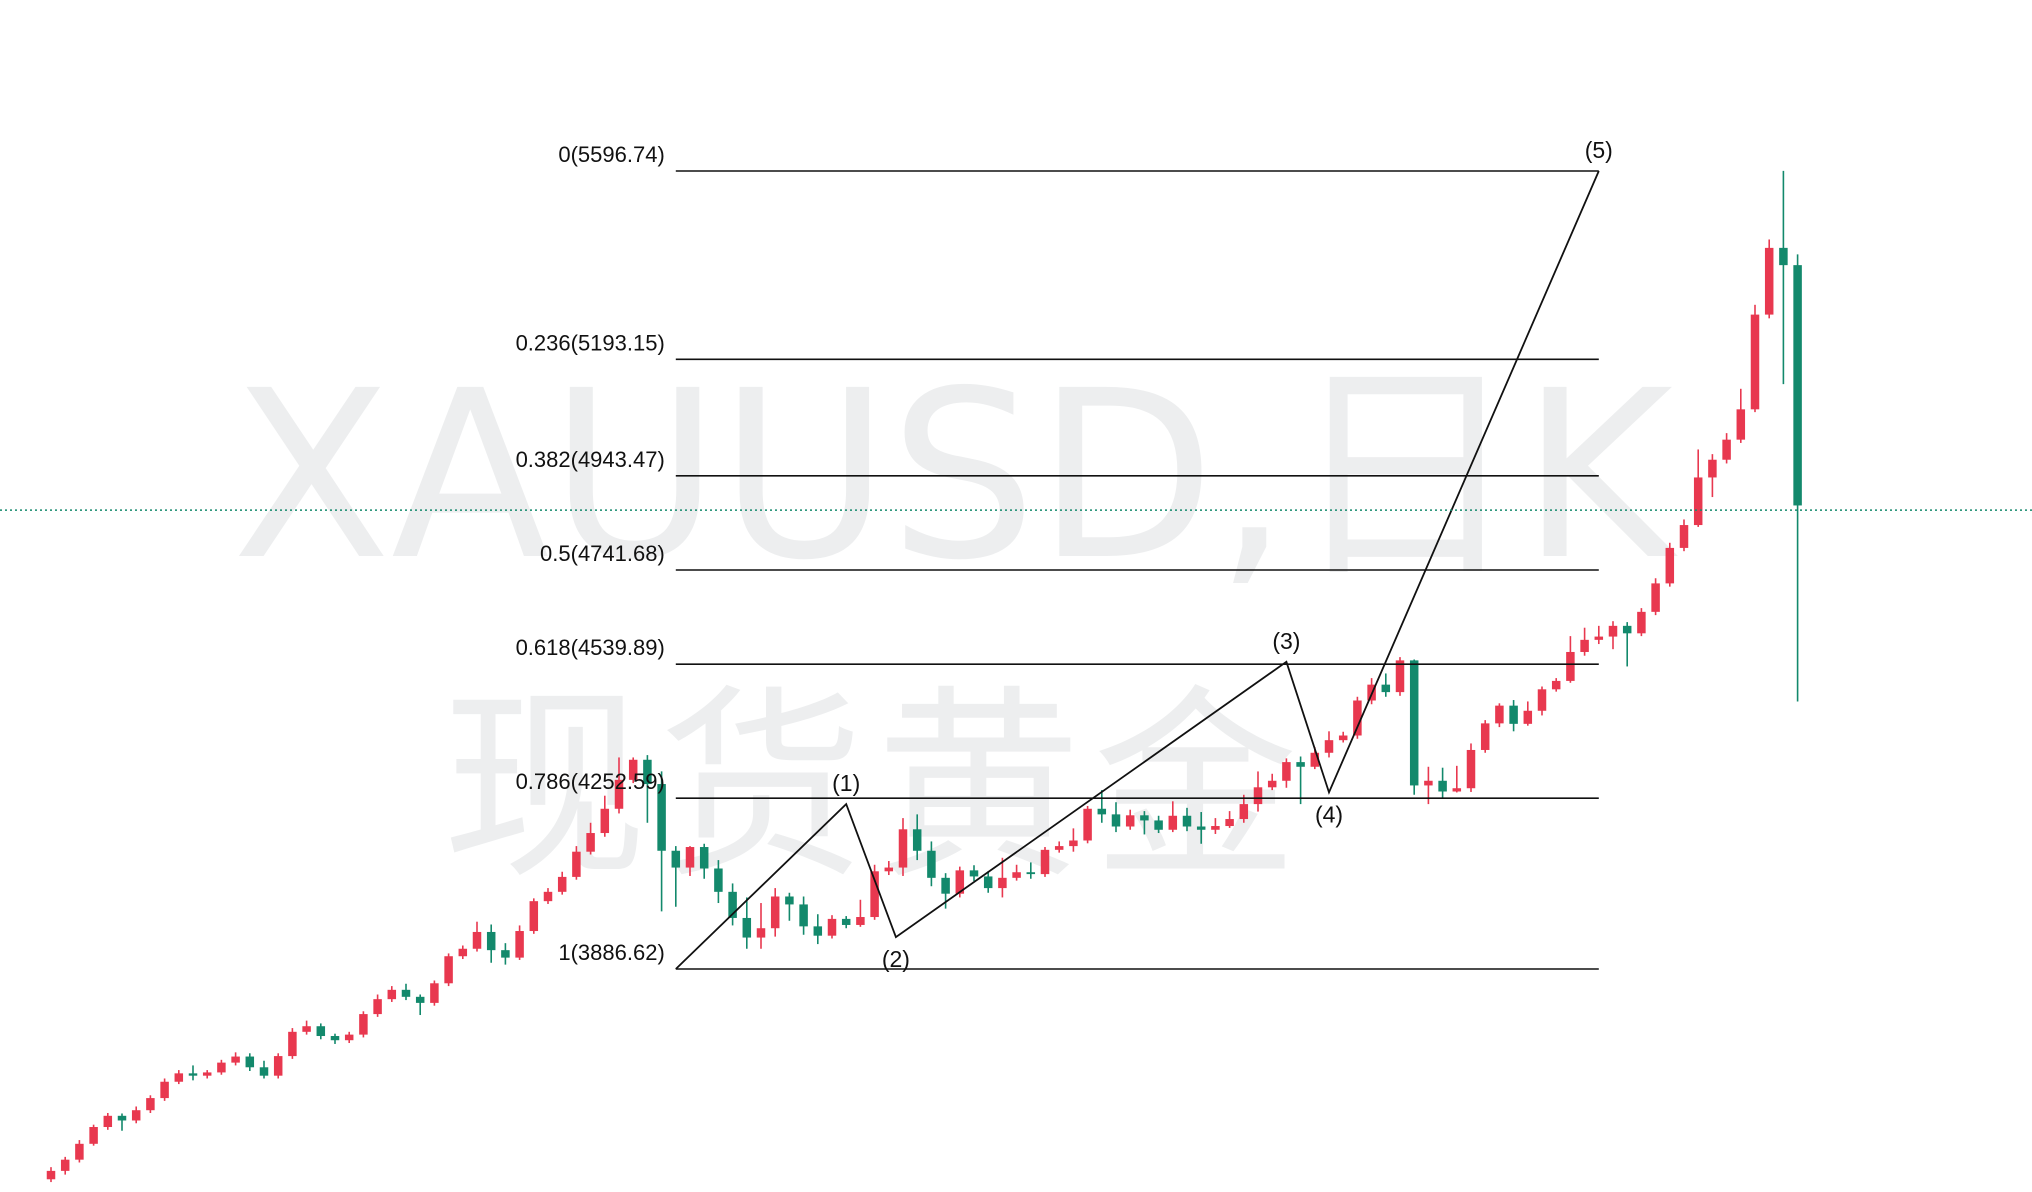 The width and height of the screenshot is (2032, 1192). What do you see at coordinates (590, 781) in the screenshot?
I see `fib-level-label: 0.786(4252.59)` at bounding box center [590, 781].